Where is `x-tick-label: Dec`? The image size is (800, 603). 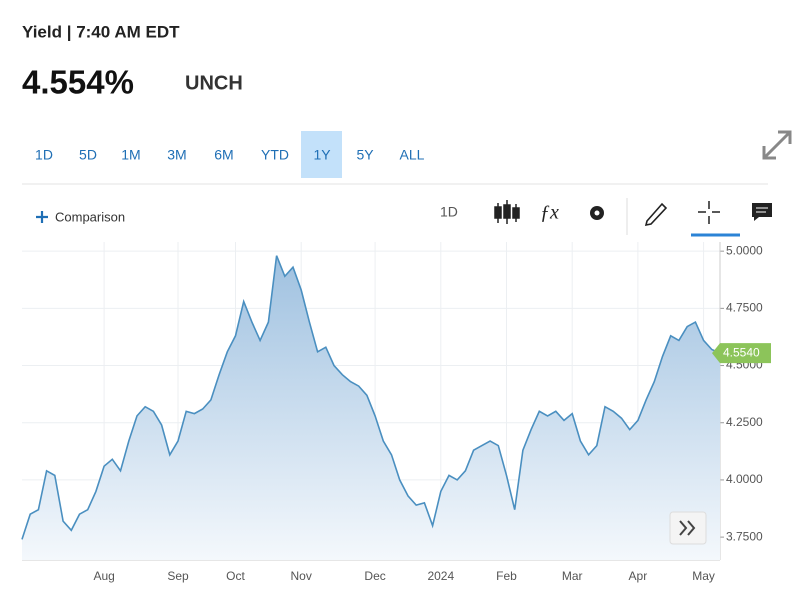
x-tick-label: Dec is located at coordinates (374, 576).